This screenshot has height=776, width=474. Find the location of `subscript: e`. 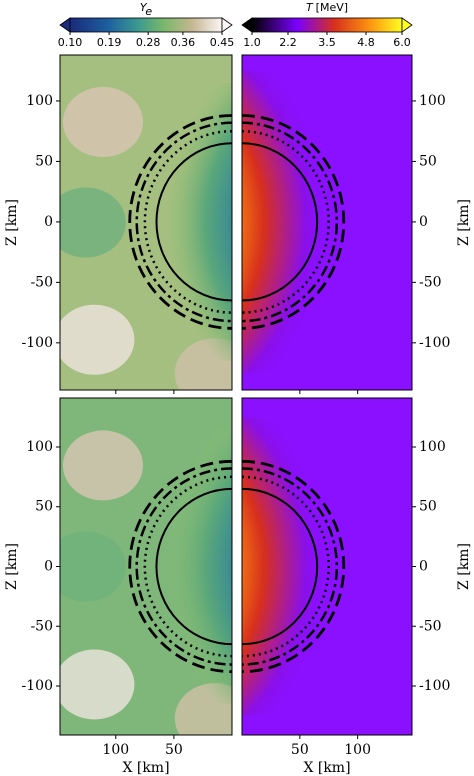

subscript: e is located at coordinates (148, 11).